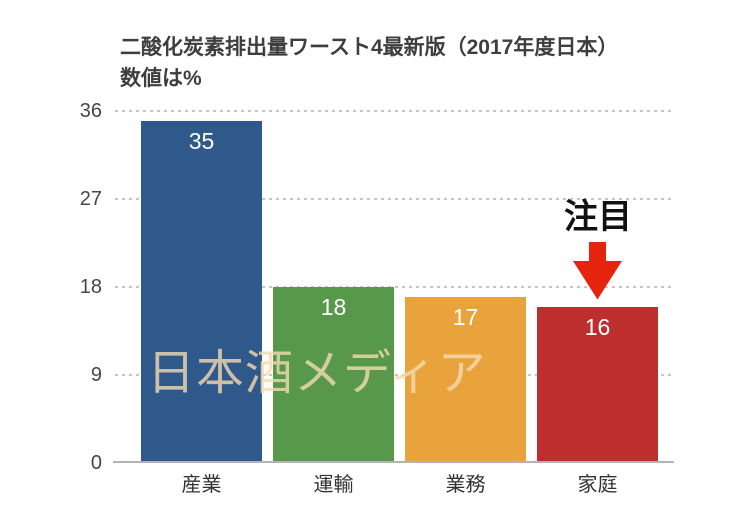  I want to click on x-axis-label: 産業, so click(201, 485).